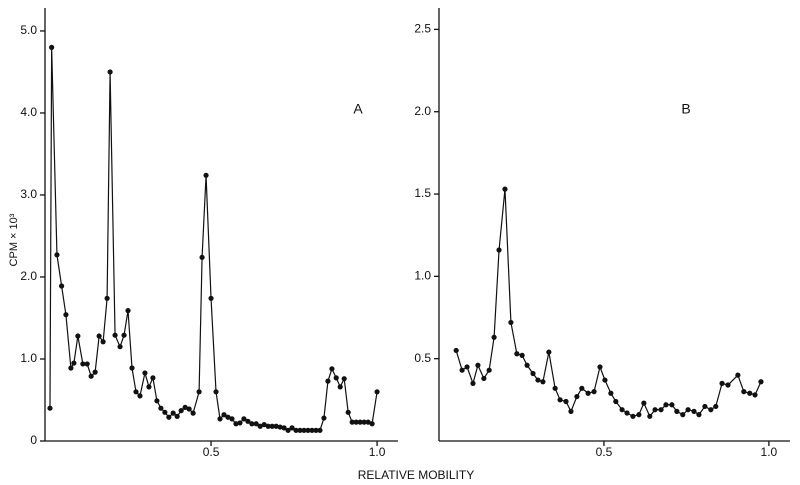  What do you see at coordinates (685, 109) in the screenshot?
I see `panel-label: B` at bounding box center [685, 109].